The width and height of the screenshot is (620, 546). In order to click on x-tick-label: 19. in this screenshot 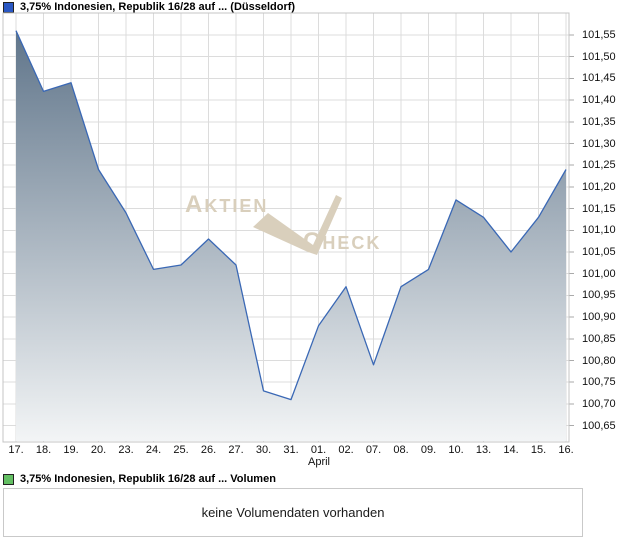, I will do `click(71, 450)`.